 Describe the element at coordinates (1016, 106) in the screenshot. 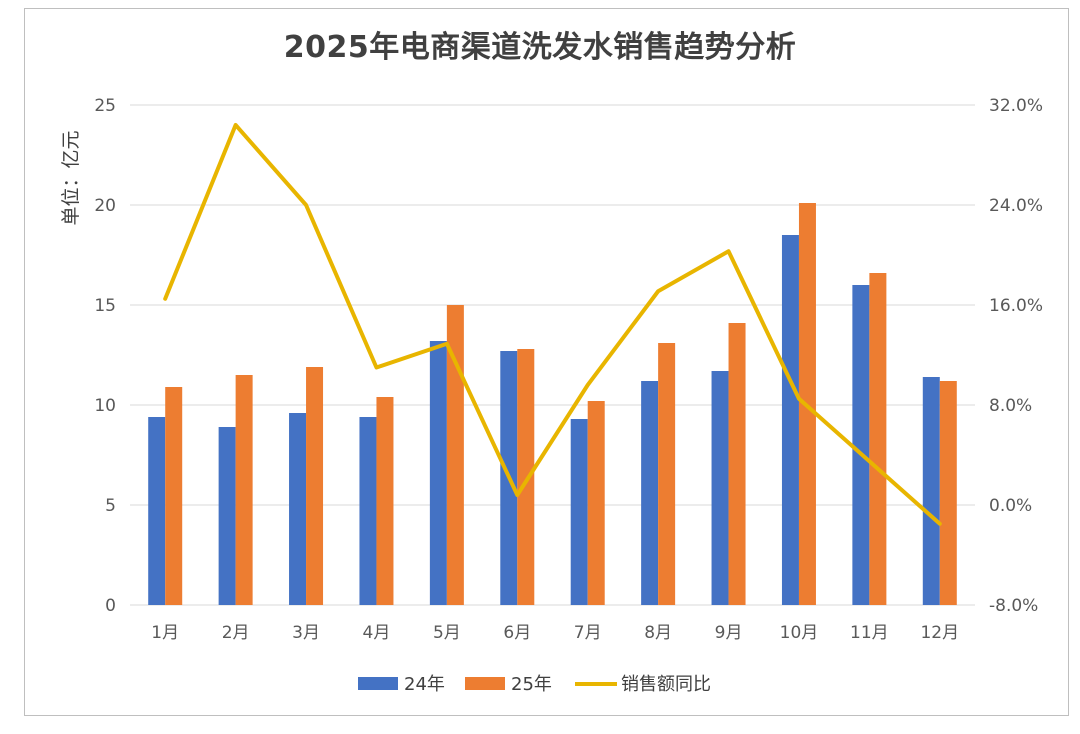

I see `y-right-tick-label: 32.0%` at that location.